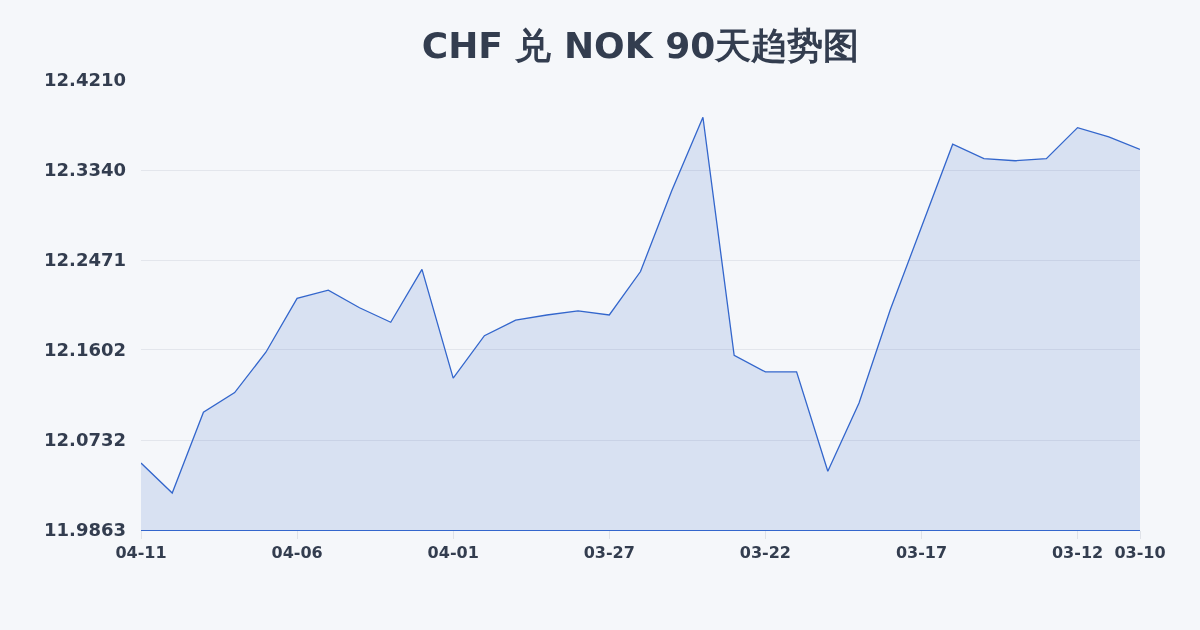 The width and height of the screenshot is (1200, 630). Describe the element at coordinates (85, 170) in the screenshot. I see `y-tick-label: 12.3340` at that location.